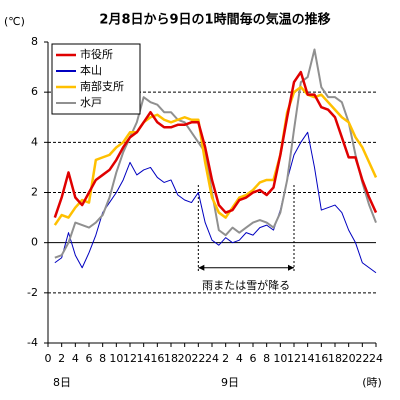 The image size is (400, 400). What do you see at coordinates (372, 382) in the screenshot?
I see `x-unit: (時)` at bounding box center [372, 382].